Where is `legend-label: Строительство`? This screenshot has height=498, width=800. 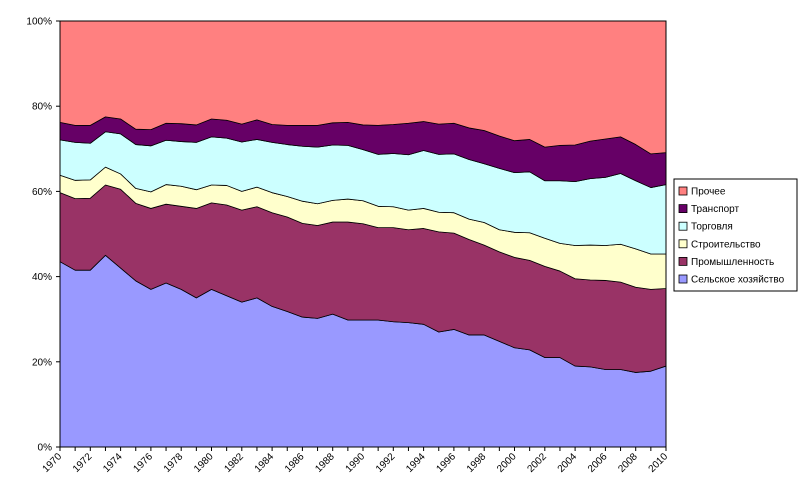 legend-label: Строительство is located at coordinates (726, 244).